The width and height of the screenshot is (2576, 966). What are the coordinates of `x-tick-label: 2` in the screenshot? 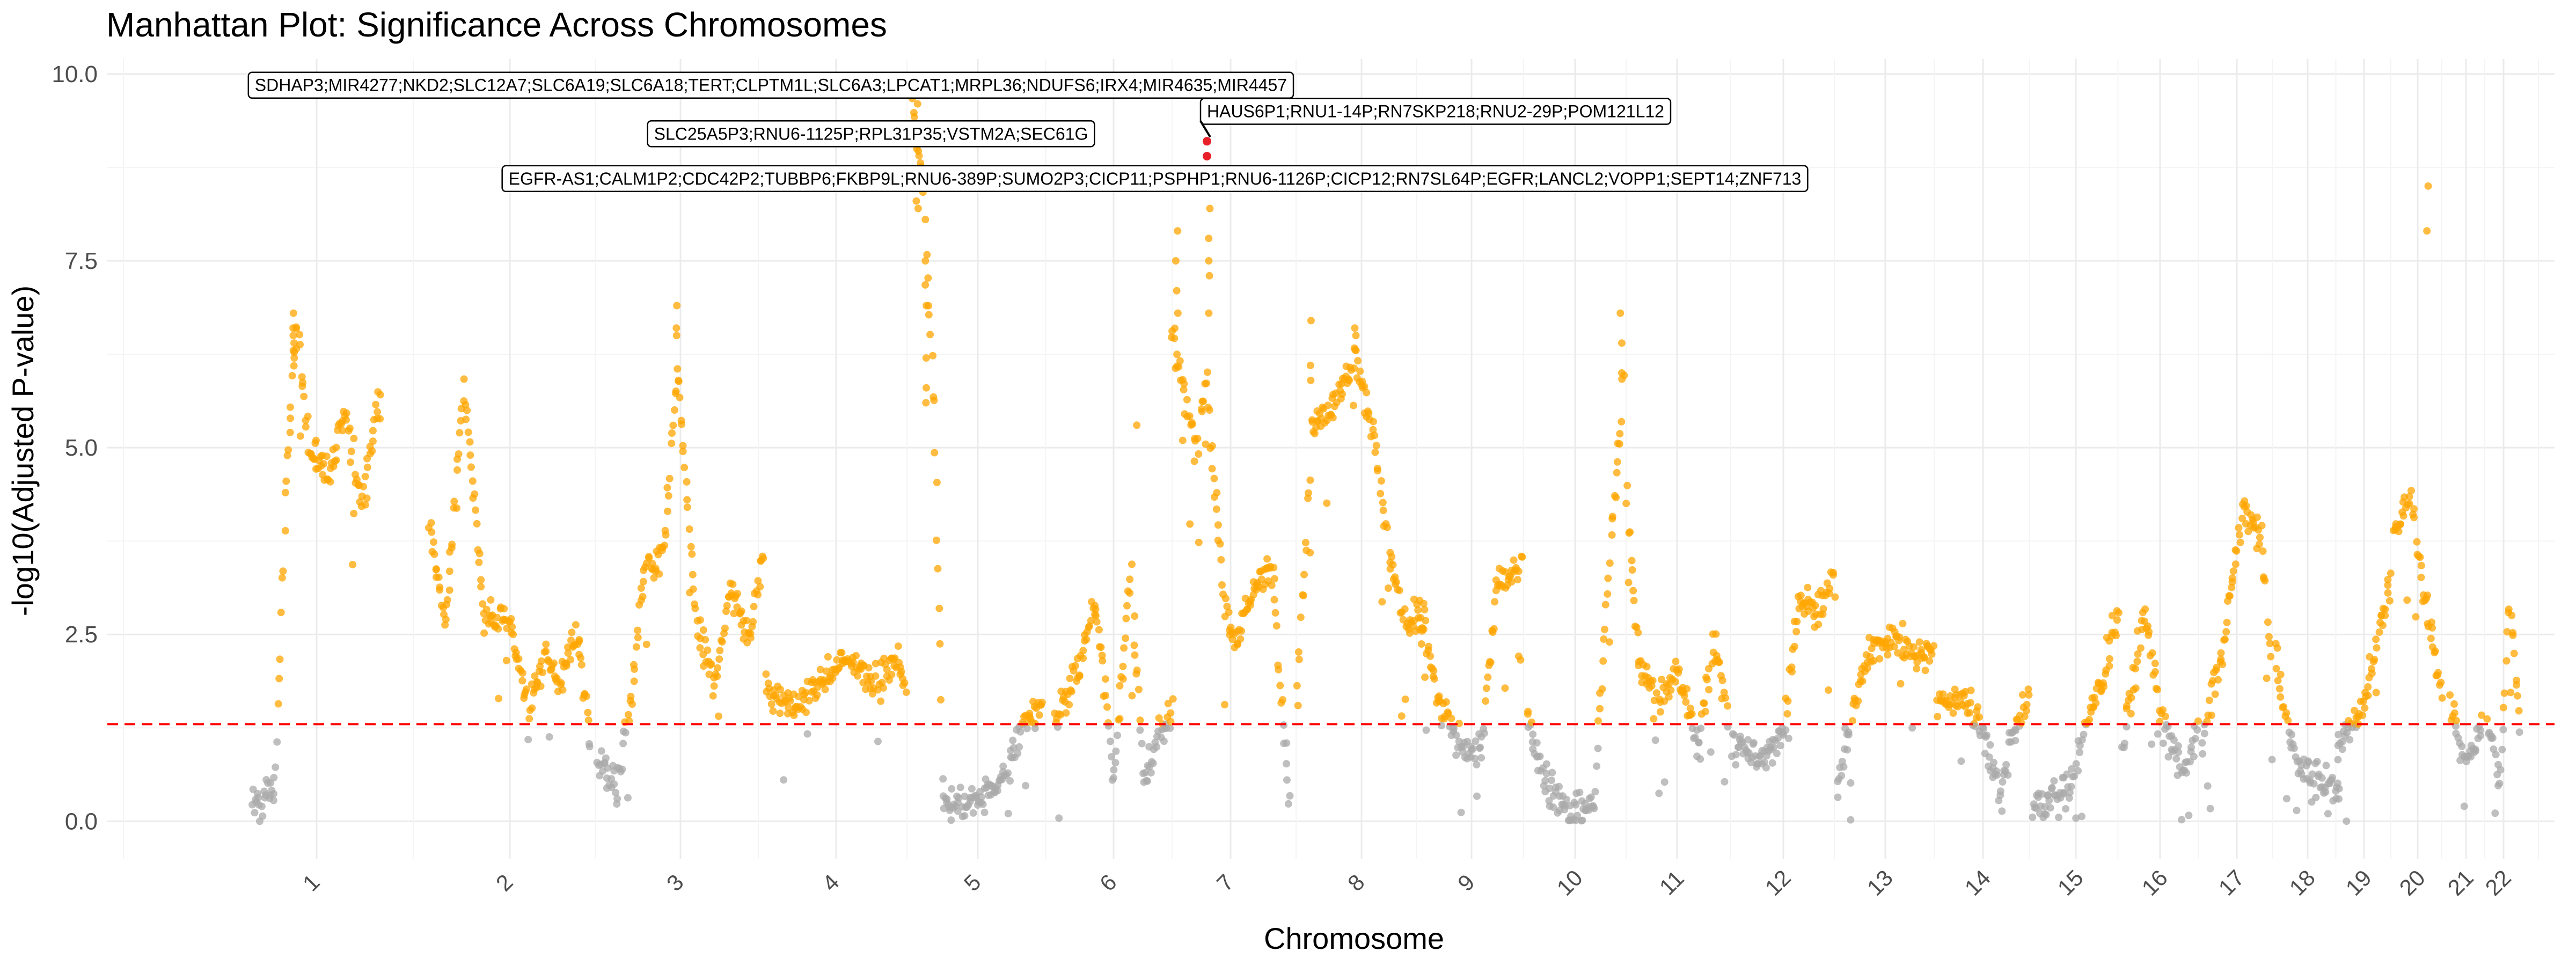 It's located at (504, 882).